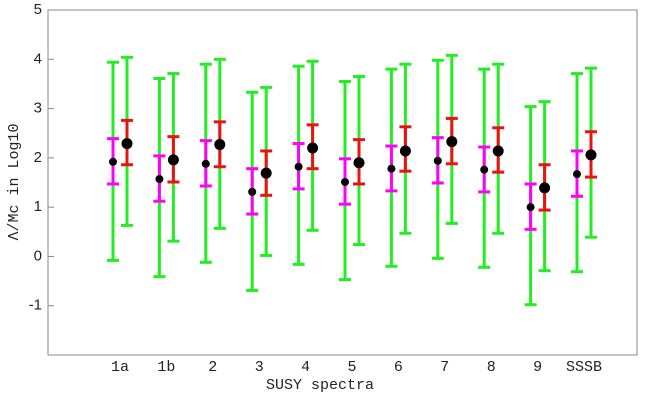 This screenshot has width=654, height=419. What do you see at coordinates (398, 367) in the screenshot?
I see `x-tick-label: 6` at bounding box center [398, 367].